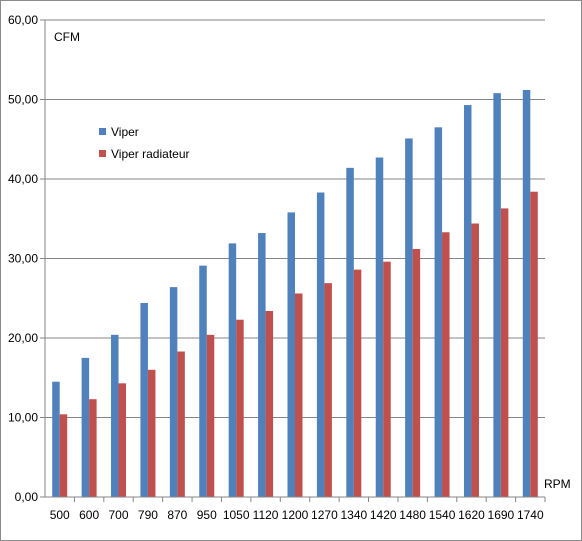 The image size is (582, 541). Describe the element at coordinates (557, 484) in the screenshot. I see `x-axis-title: RPM` at that location.